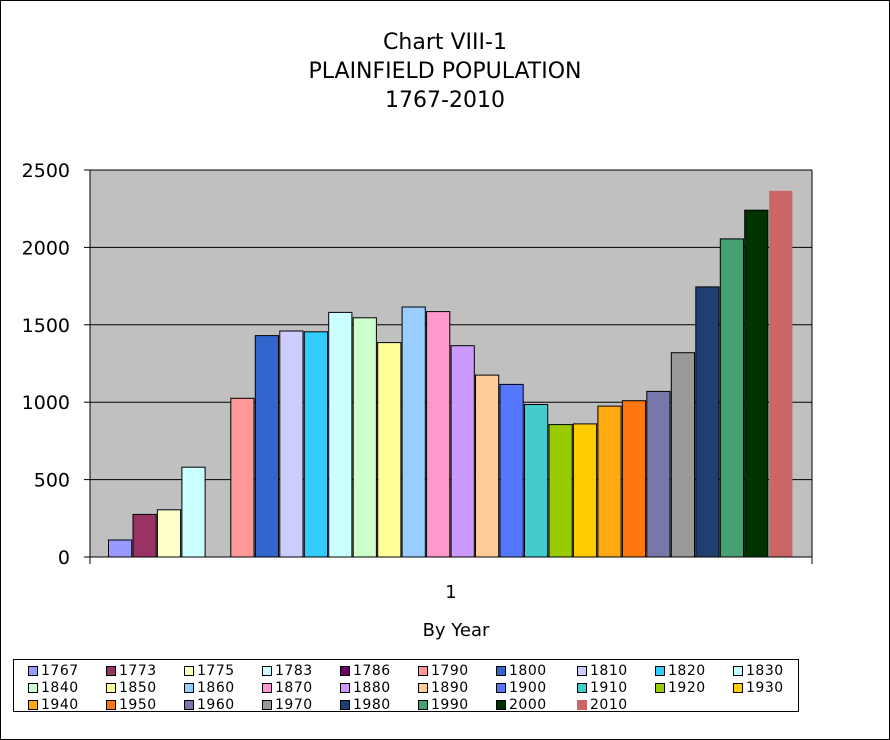 The image size is (890, 740). Describe the element at coordinates (372, 670) in the screenshot. I see `legend-label: 1786` at that location.